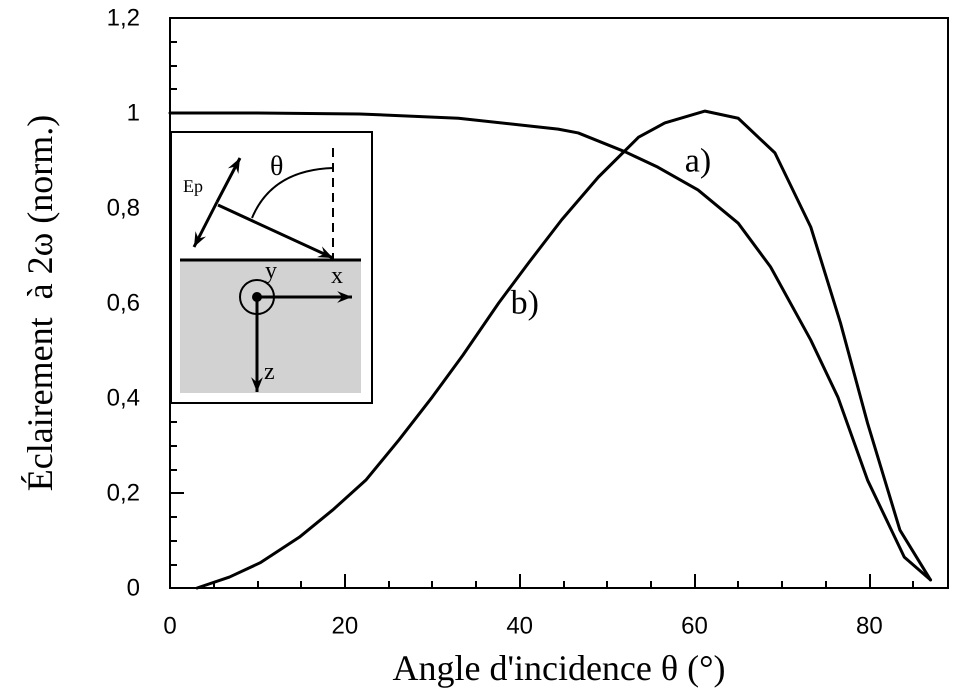 This screenshot has height=697, width=954. Describe the element at coordinates (277, 166) in the screenshot. I see `annotation: θ` at that location.